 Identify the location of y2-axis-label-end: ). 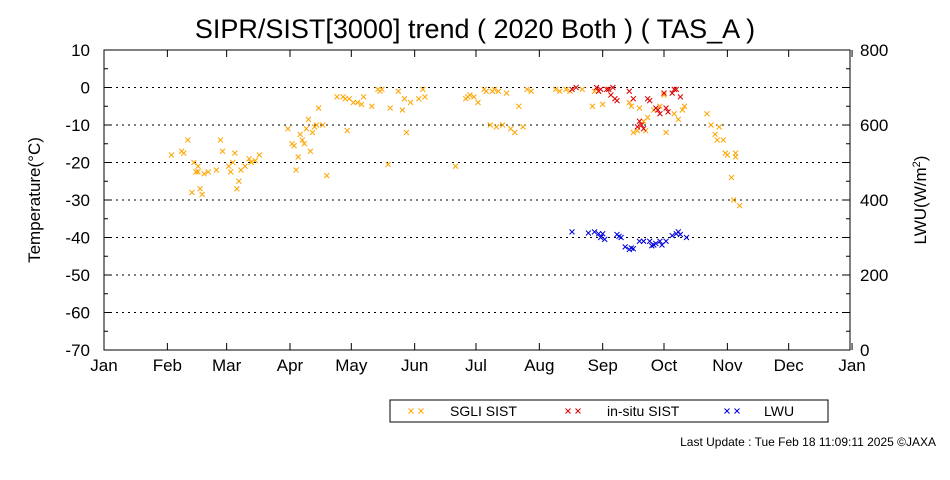
(920, 159).